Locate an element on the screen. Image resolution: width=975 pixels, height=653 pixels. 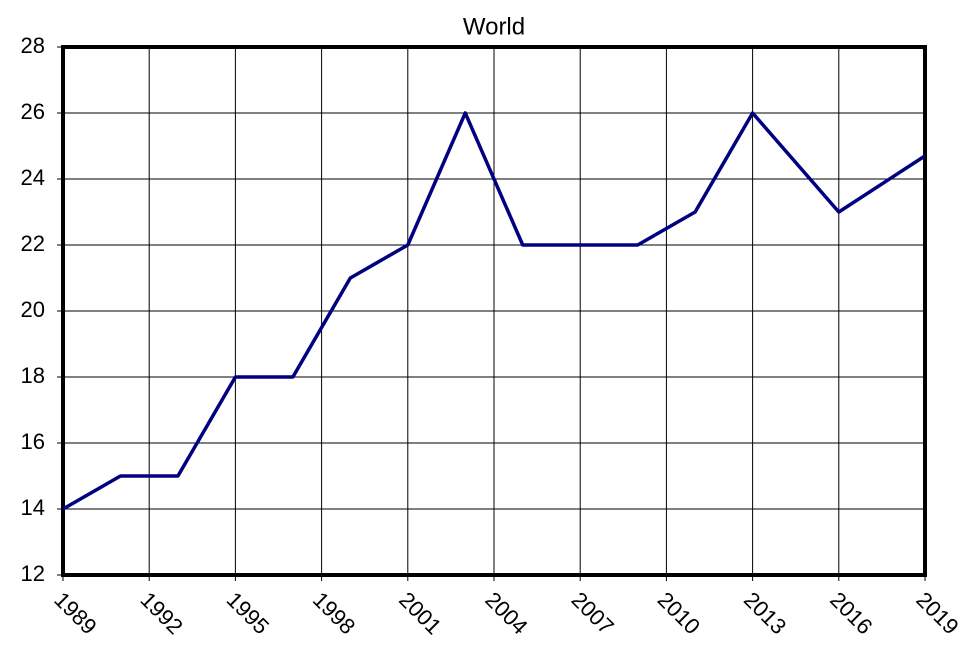
y-tick-label: 16 is located at coordinates (33, 441).